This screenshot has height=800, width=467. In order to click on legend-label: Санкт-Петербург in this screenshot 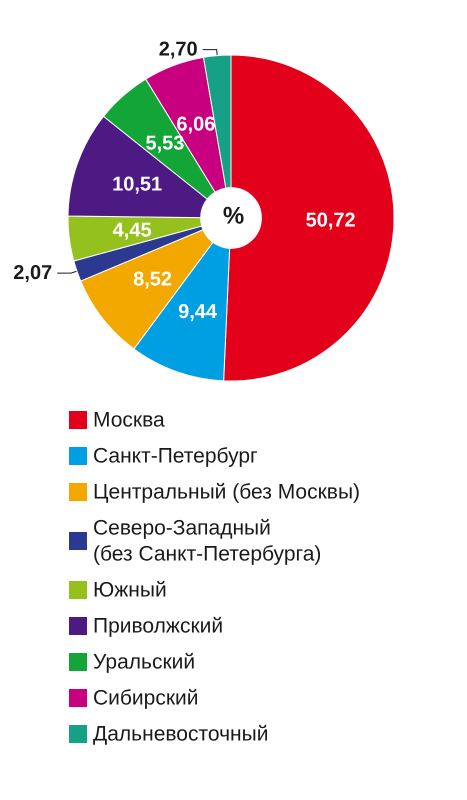, I will do `click(175, 456)`.